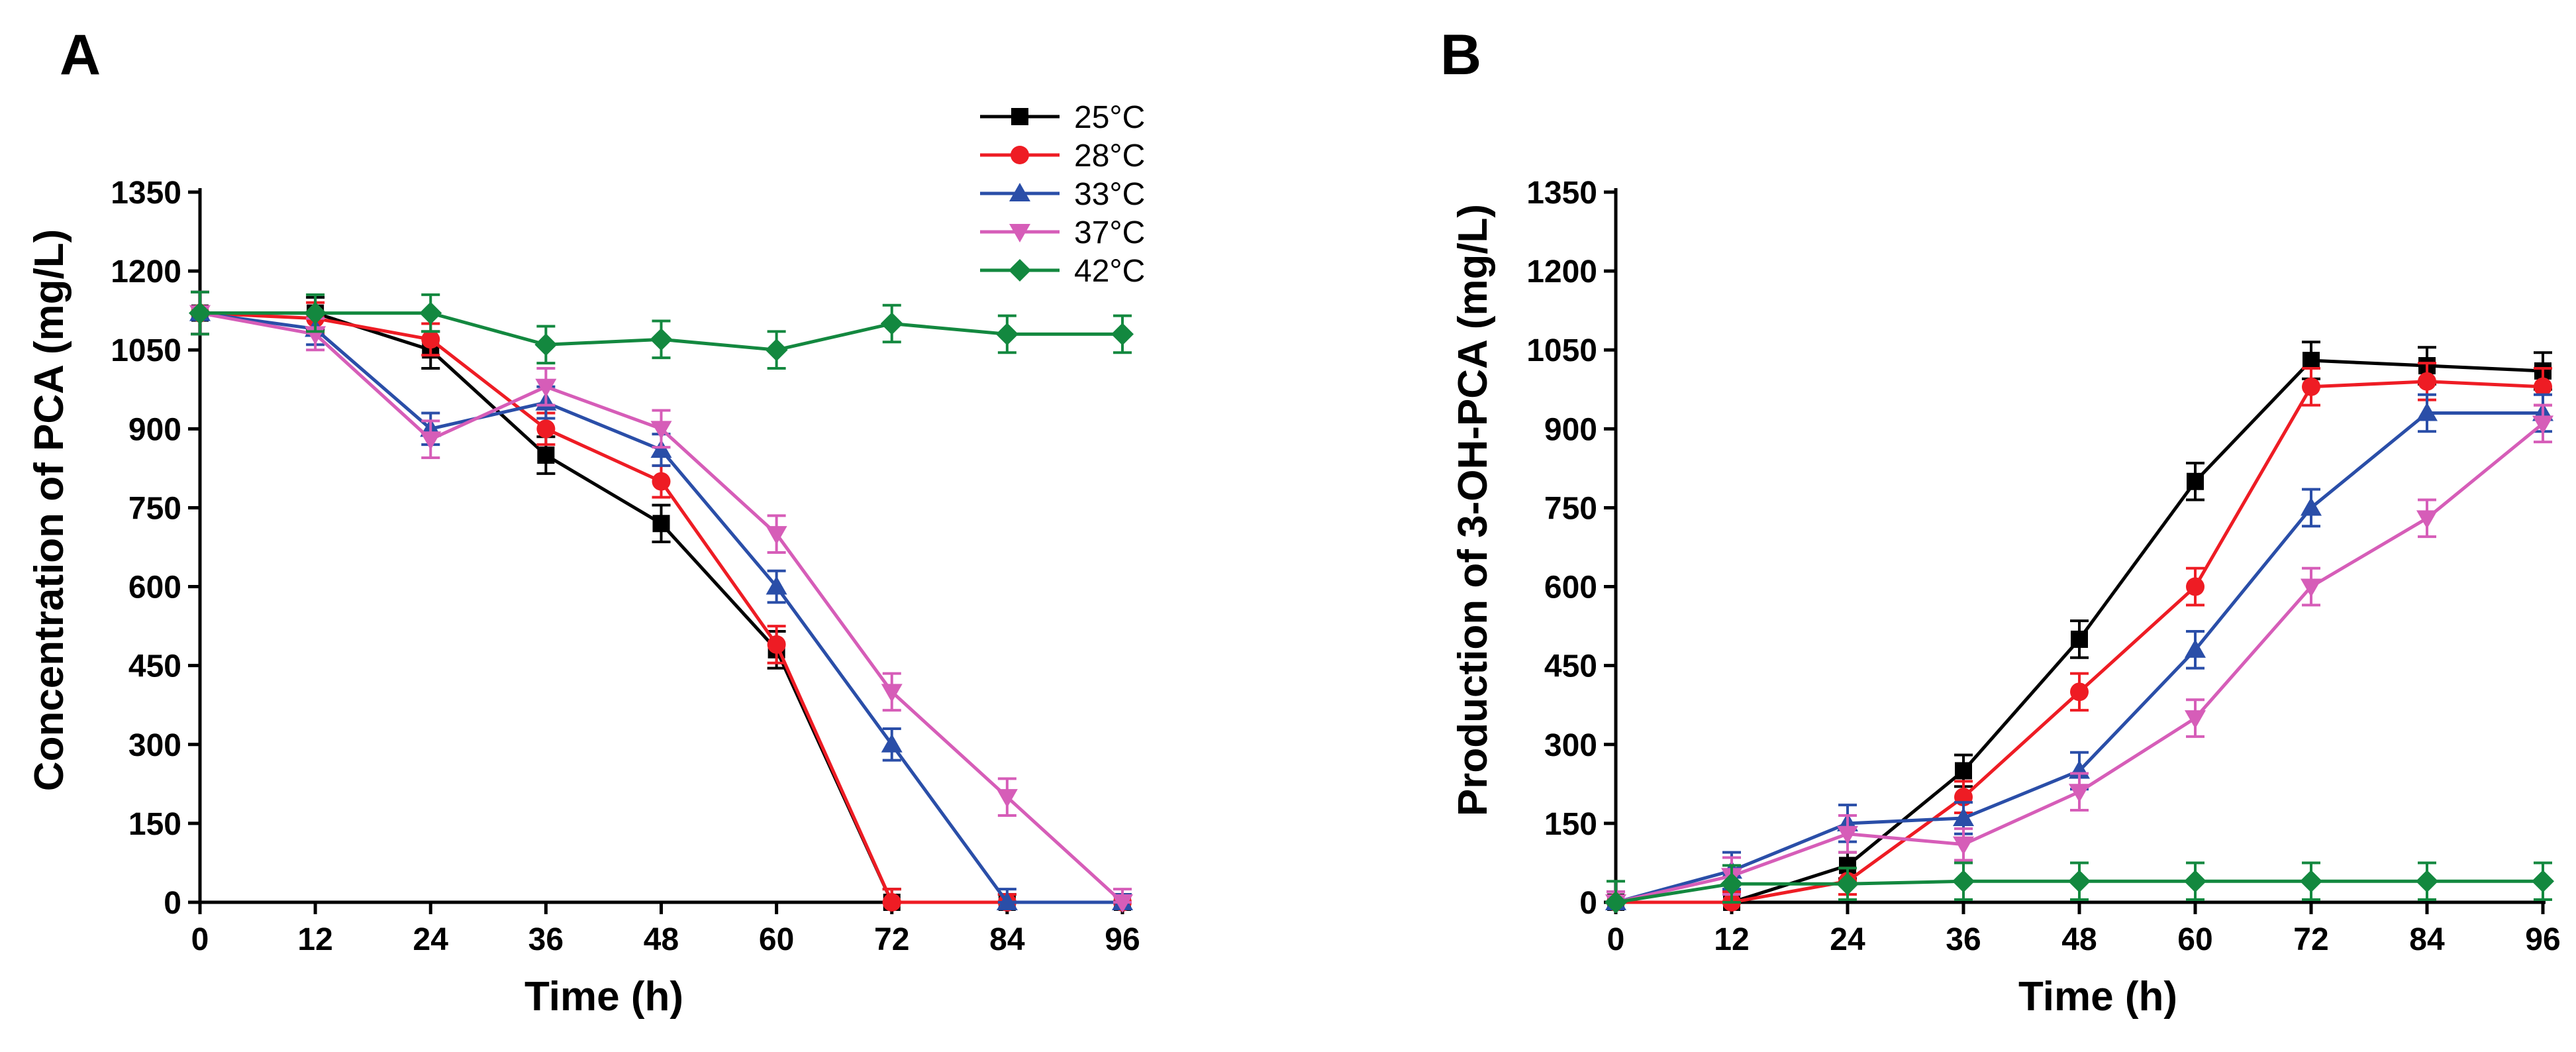  What do you see at coordinates (1062, 117) in the screenshot?
I see `legend-item-25c: 25°C` at bounding box center [1062, 117].